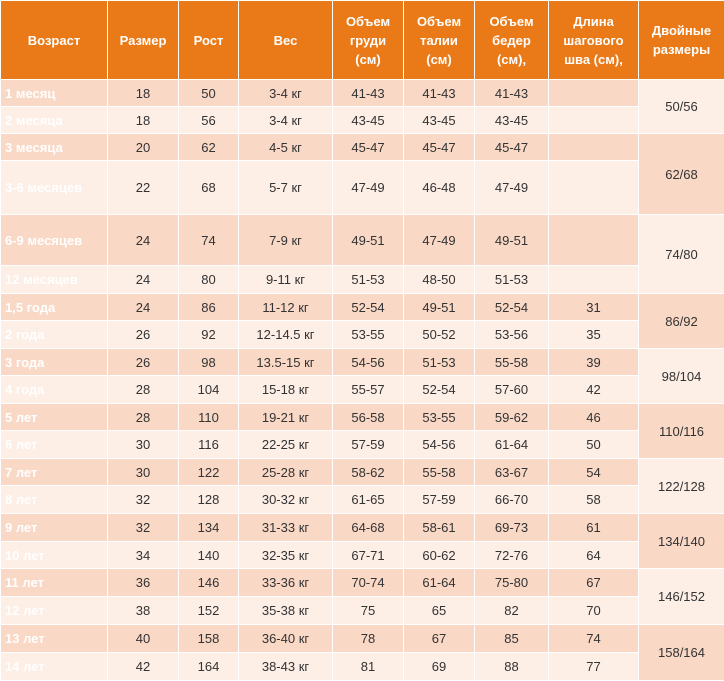 This screenshot has height=681, width=724. What do you see at coordinates (143, 40) in the screenshot?
I see `header-cell: Размер` at bounding box center [143, 40].